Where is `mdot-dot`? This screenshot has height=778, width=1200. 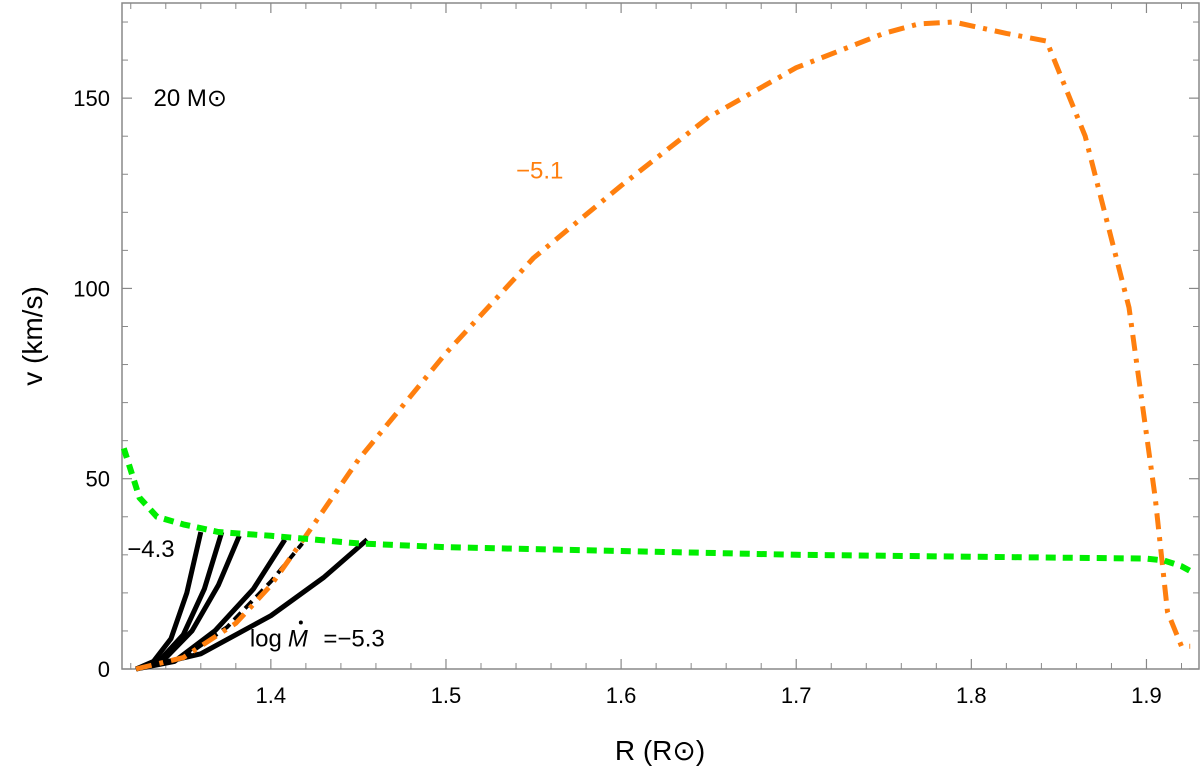
mdot-dot is located at coordinates (300, 622).